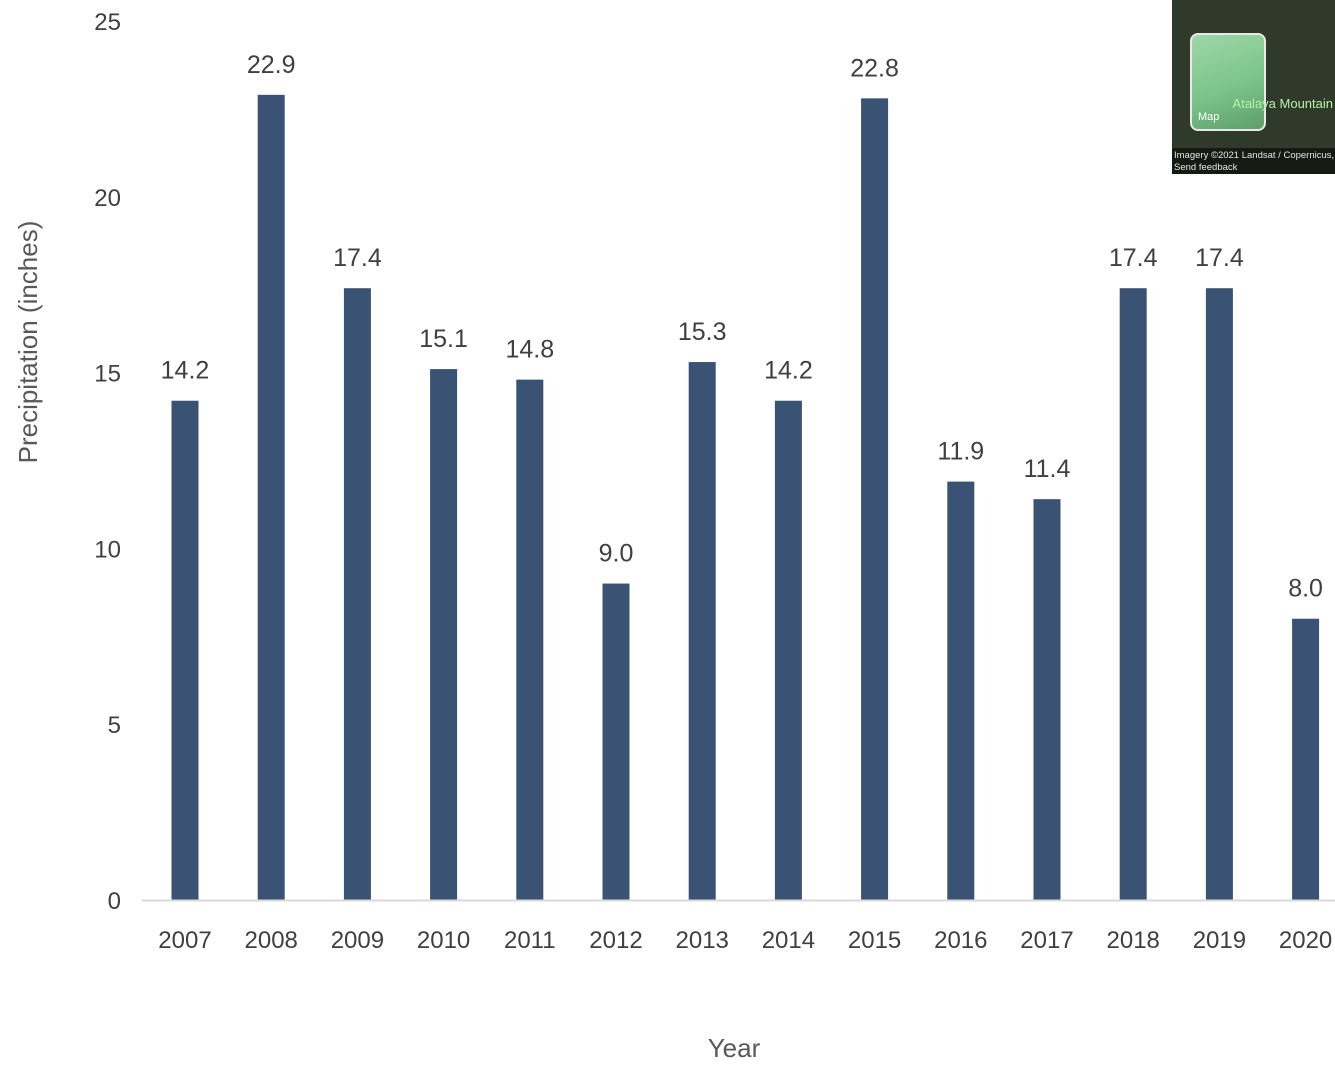  What do you see at coordinates (444, 635) in the screenshot?
I see `bar-2010` at bounding box center [444, 635].